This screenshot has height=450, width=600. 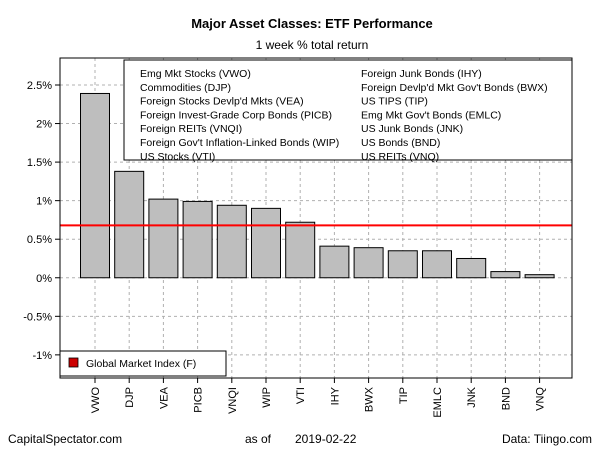 What do you see at coordinates (394, 102) in the screenshot?
I see `etf-legend-entry: US TIPS (TIP)` at bounding box center [394, 102].